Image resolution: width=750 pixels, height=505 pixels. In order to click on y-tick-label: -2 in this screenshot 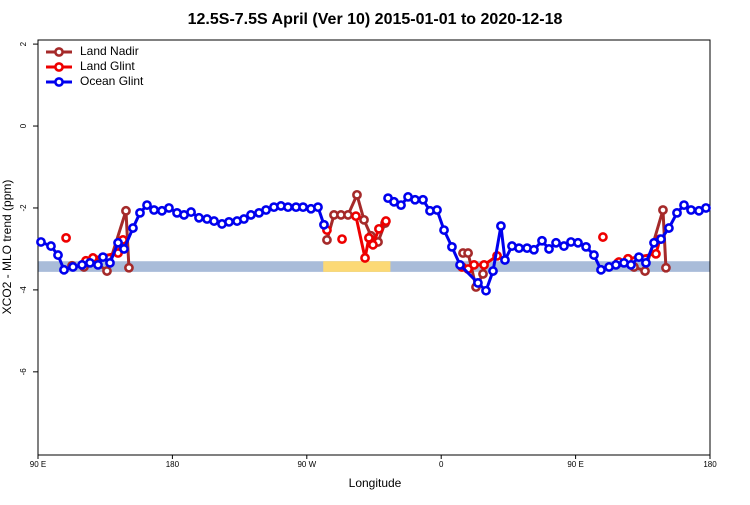, I will do `click(23, 208)`.